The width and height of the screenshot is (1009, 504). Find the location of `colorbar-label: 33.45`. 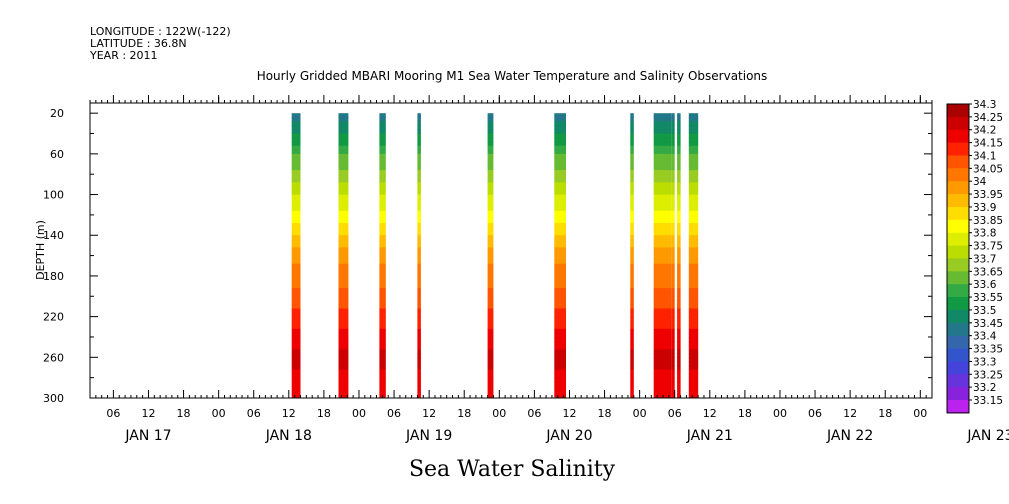

colorbar-label: 33.45 is located at coordinates (988, 324).